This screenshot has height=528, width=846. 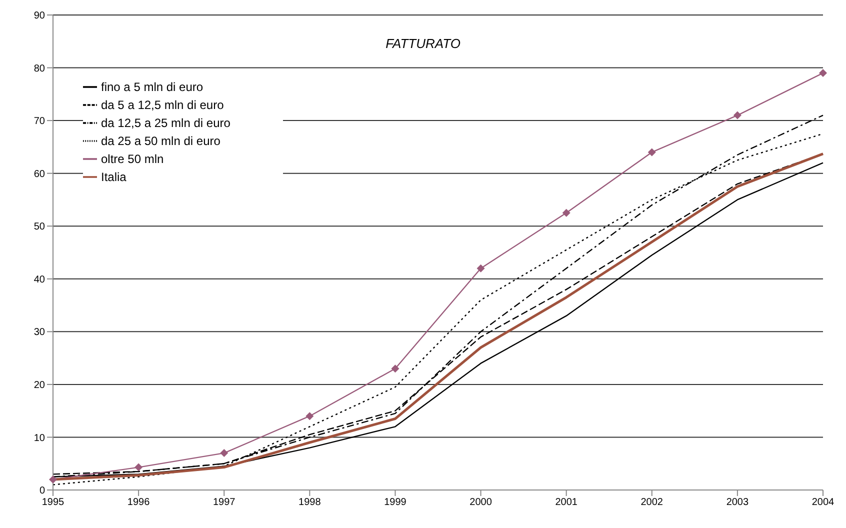 What do you see at coordinates (40, 174) in the screenshot?
I see `y-tick-label: 60` at bounding box center [40, 174].